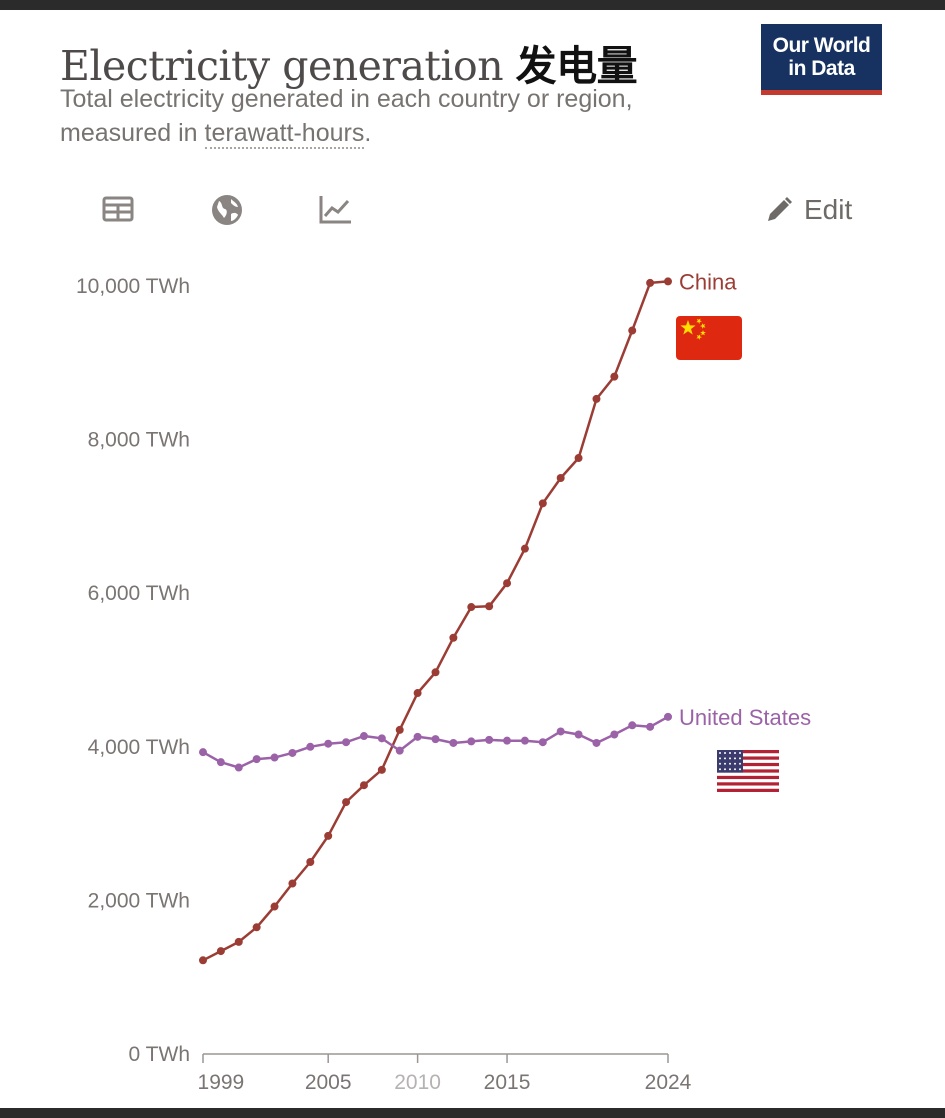  I want to click on china-flag-icon, so click(709, 338).